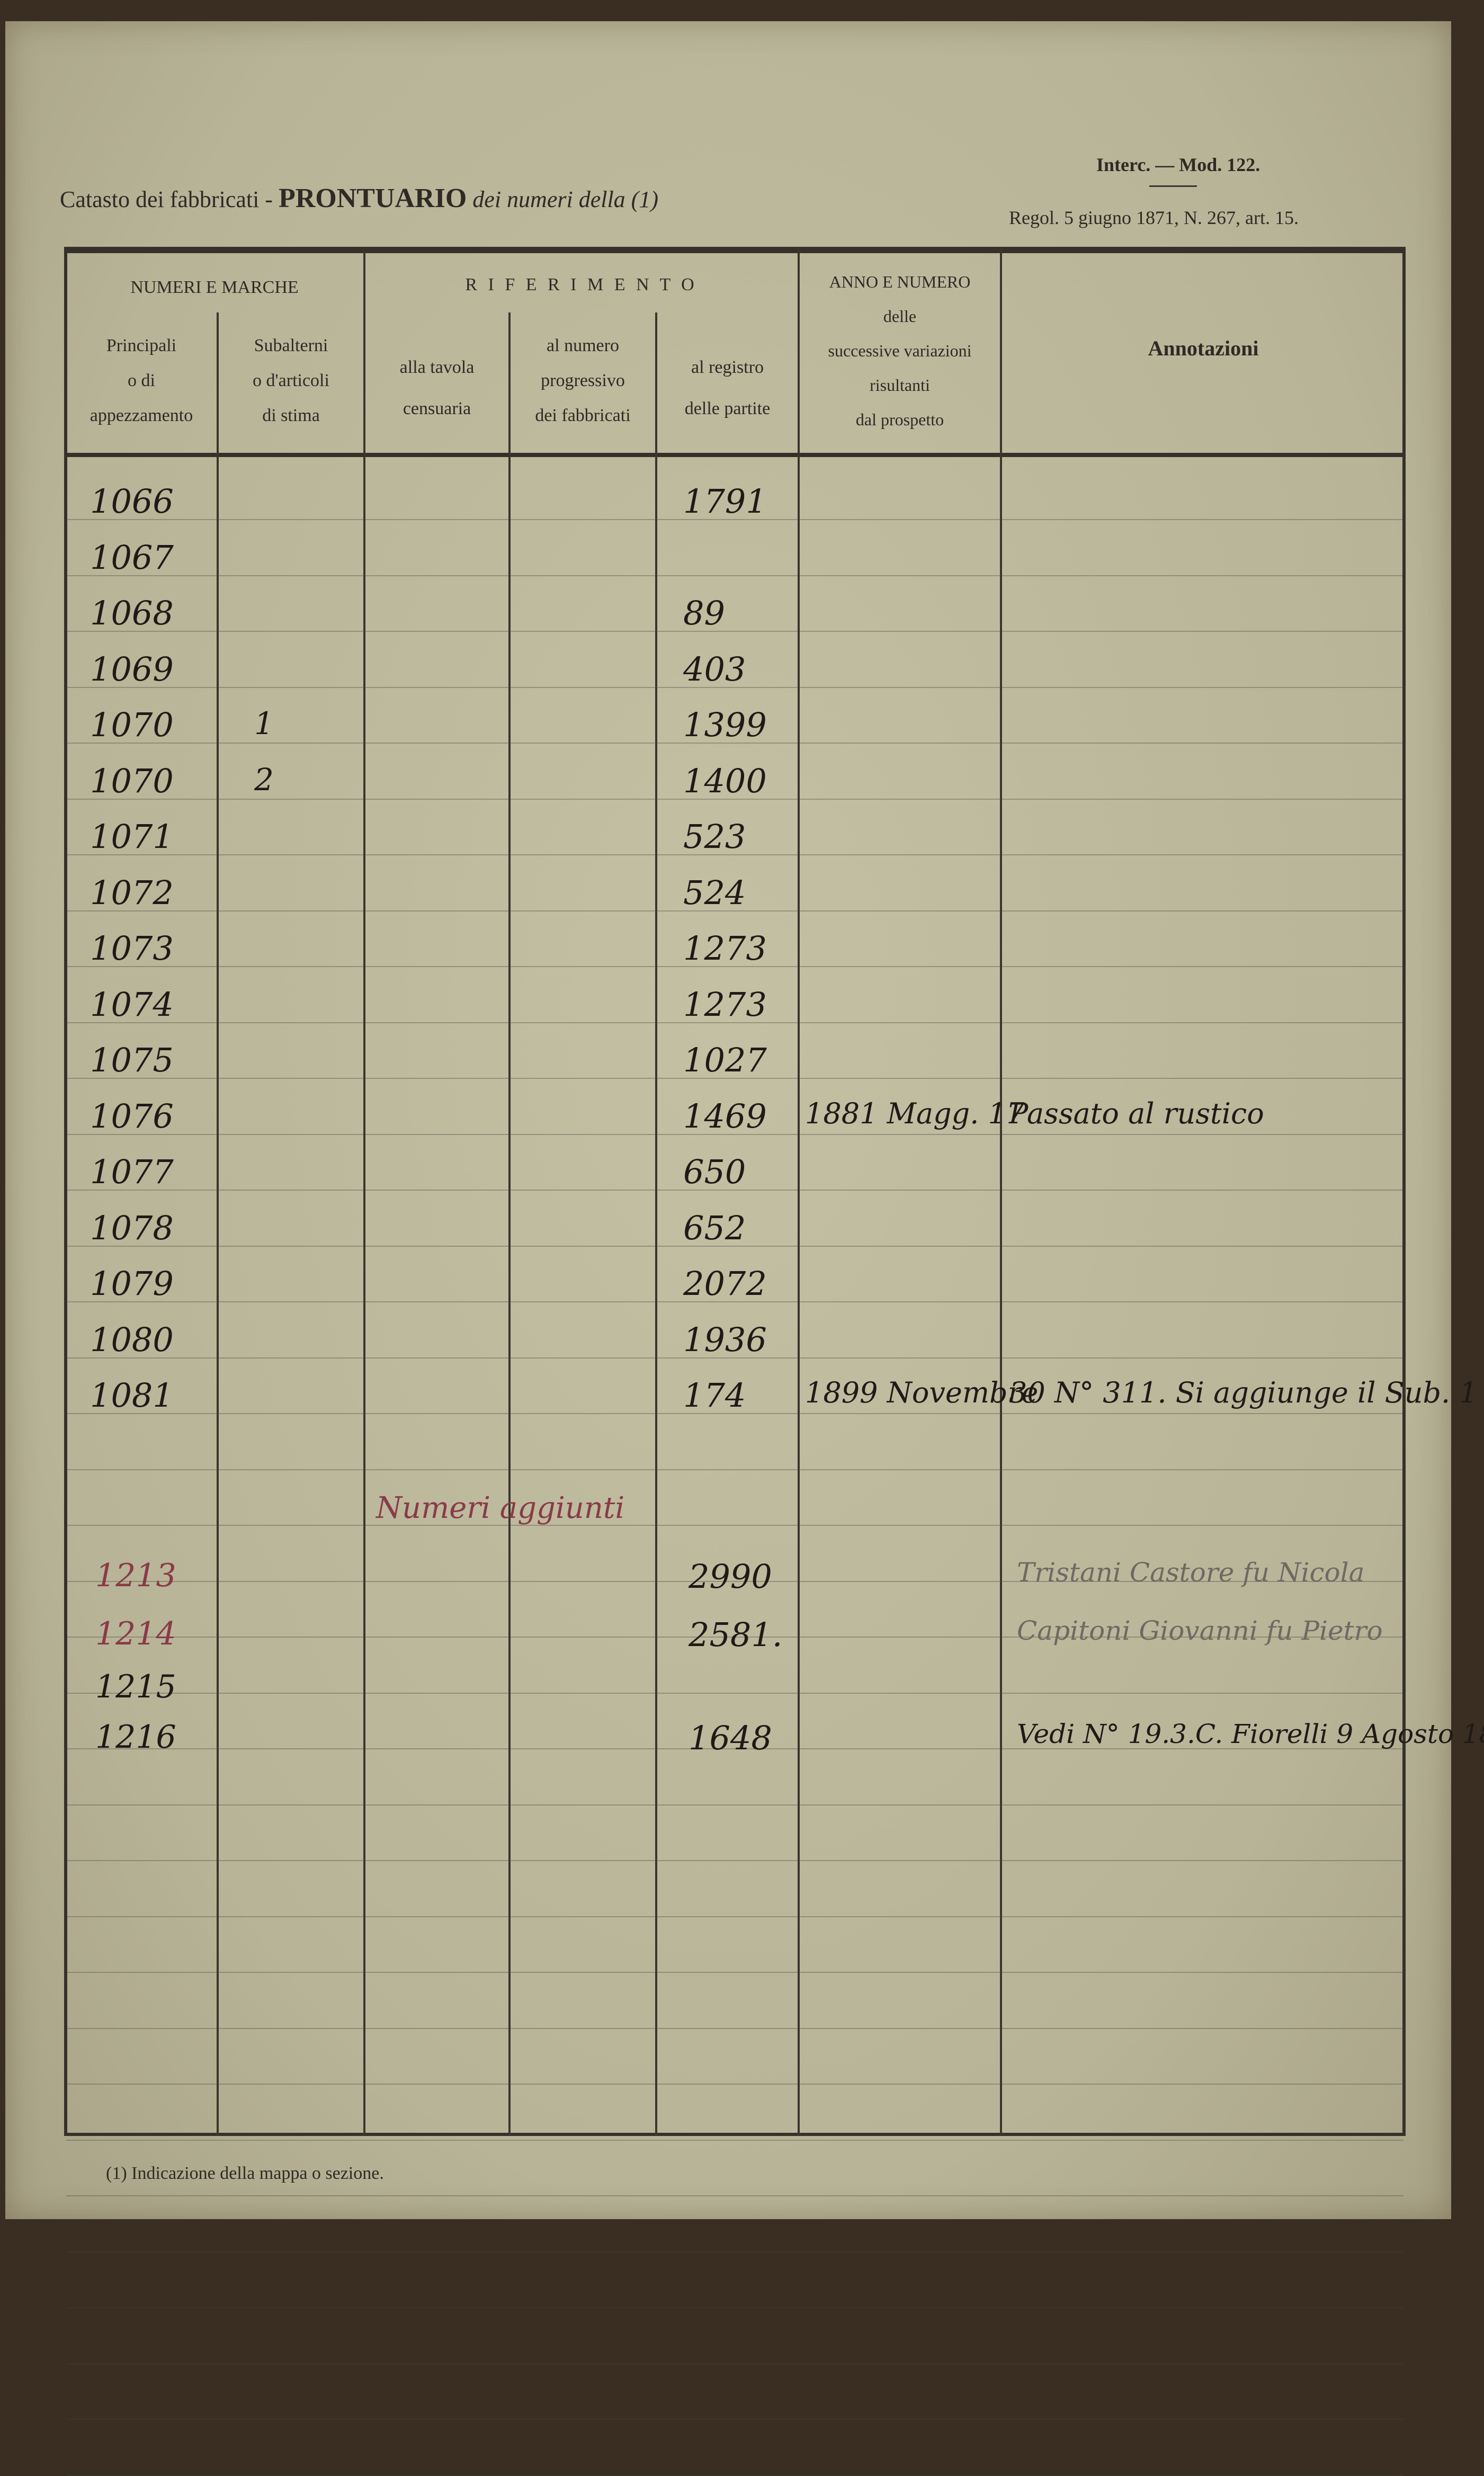 This screenshot has width=1484, height=2476. What do you see at coordinates (132, 1227) in the screenshot?
I see `principal-number: 1078` at bounding box center [132, 1227].